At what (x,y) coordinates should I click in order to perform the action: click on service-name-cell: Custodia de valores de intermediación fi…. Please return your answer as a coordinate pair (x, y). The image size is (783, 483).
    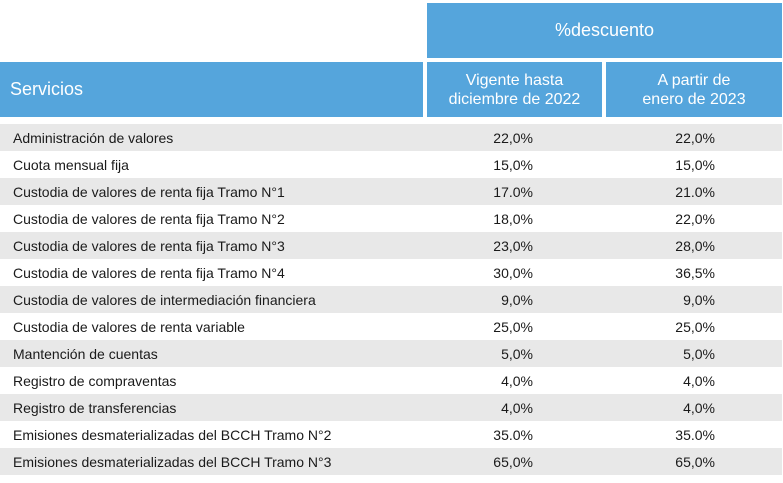
    Looking at the image, I should click on (164, 299).